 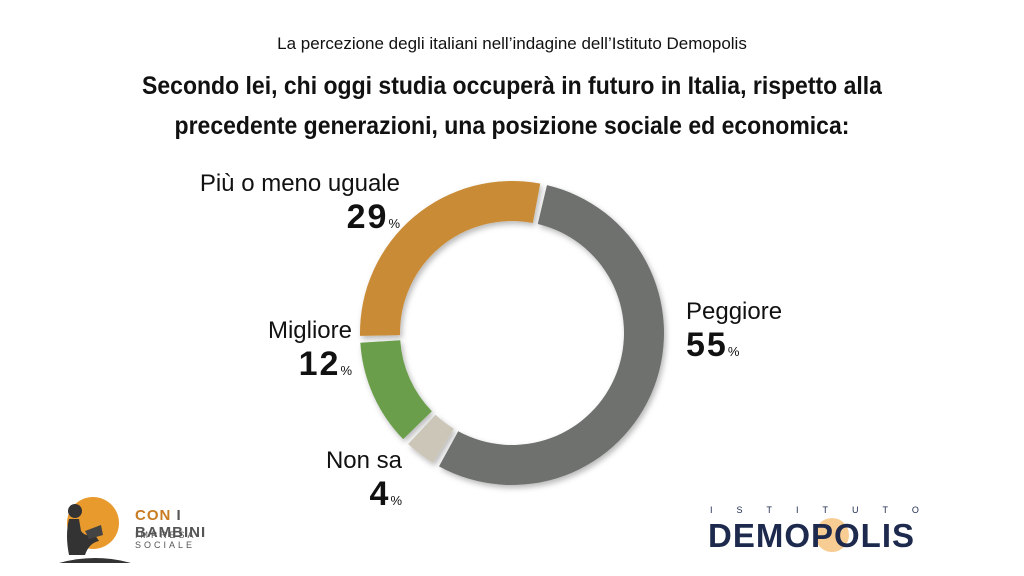 I want to click on child-reading-icon, so click(x=95, y=530).